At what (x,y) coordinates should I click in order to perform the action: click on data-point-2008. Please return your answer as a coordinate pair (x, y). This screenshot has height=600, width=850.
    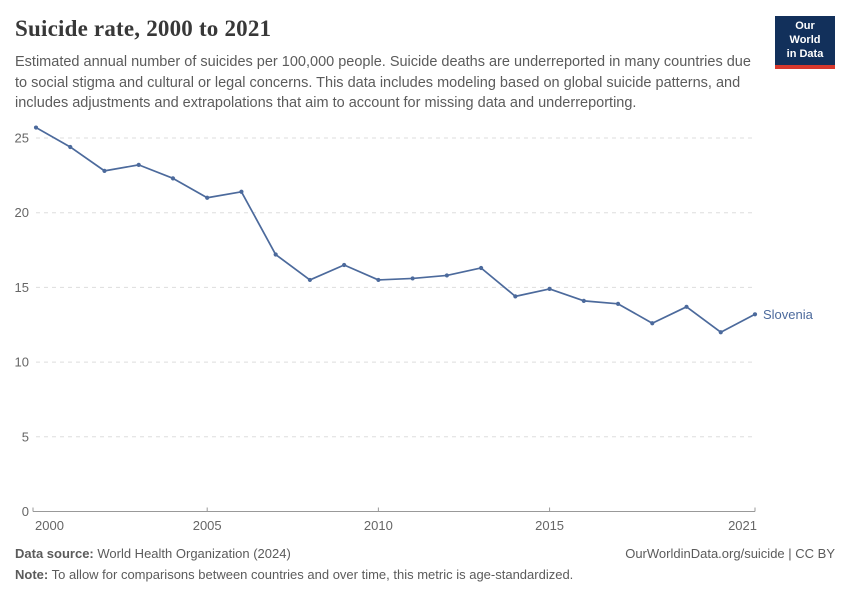
    Looking at the image, I should click on (310, 280).